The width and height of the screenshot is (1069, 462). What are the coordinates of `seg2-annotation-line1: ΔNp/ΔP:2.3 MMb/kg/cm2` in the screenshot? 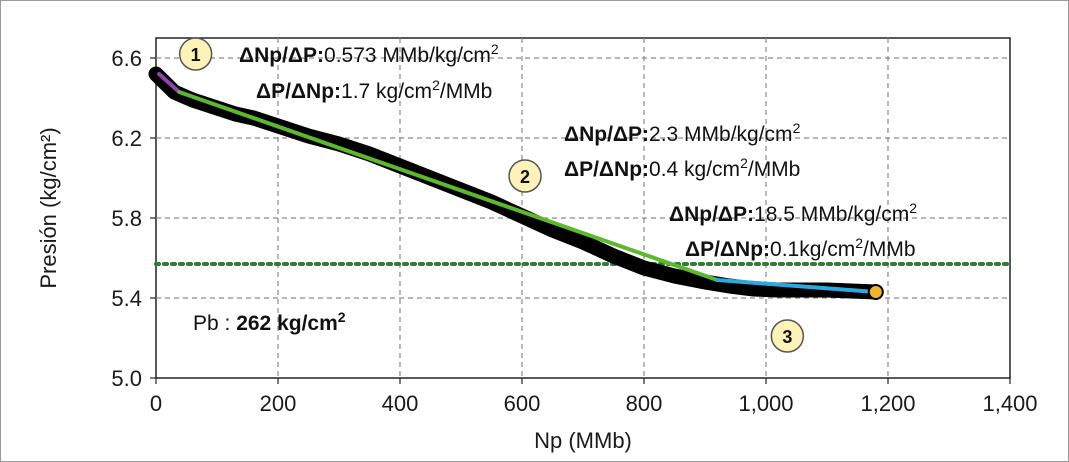 It's located at (682, 133).